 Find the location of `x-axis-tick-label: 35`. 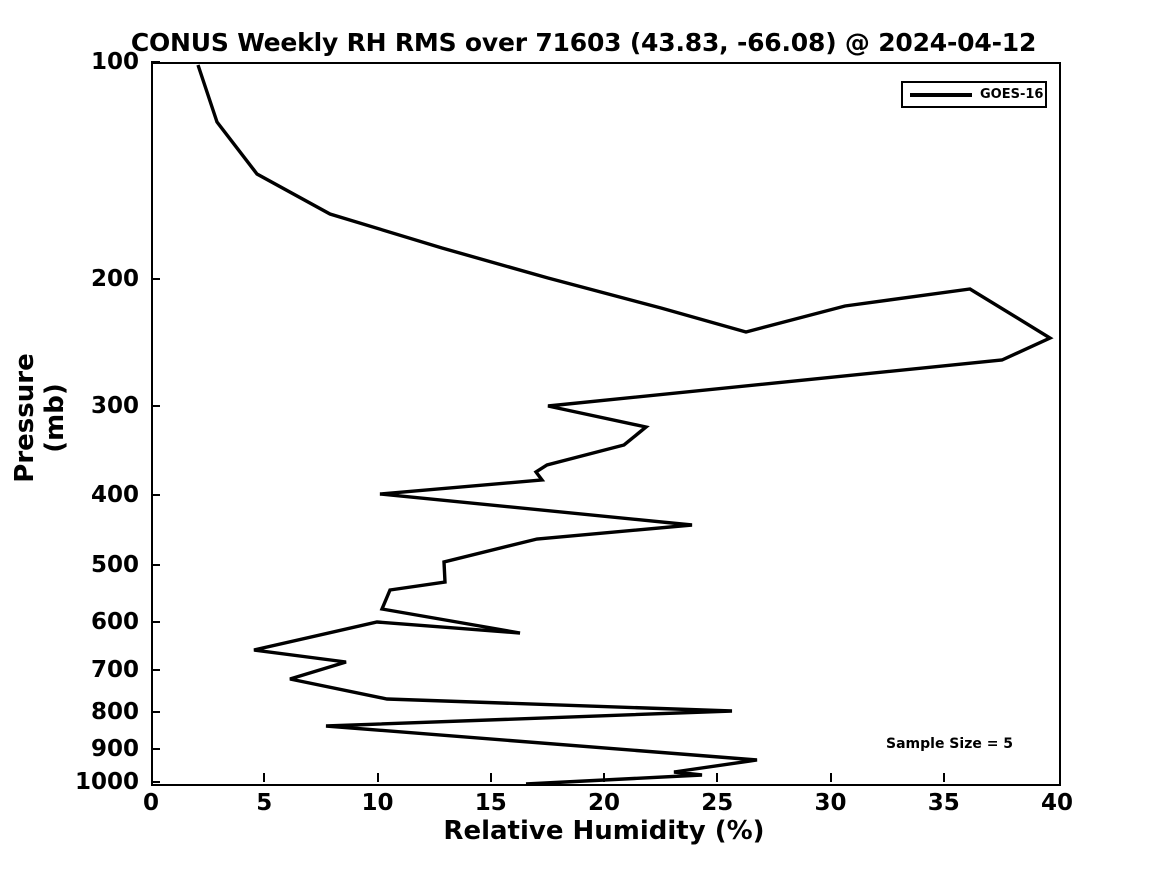

x-axis-tick-label: 35 is located at coordinates (943, 803).